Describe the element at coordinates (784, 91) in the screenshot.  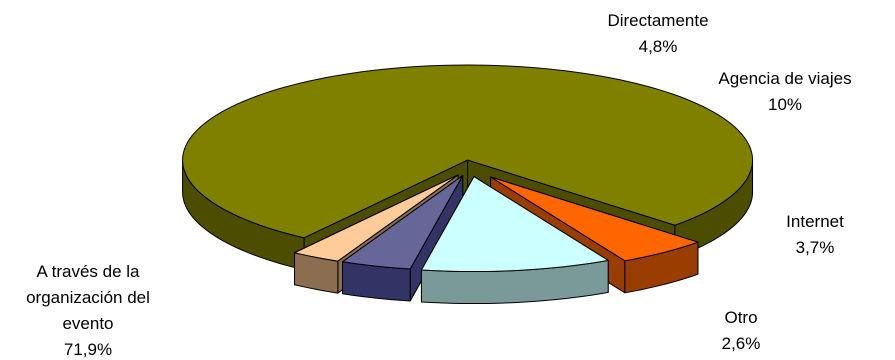
I see `slice-label-2: Agencia de viajes 10%` at that location.